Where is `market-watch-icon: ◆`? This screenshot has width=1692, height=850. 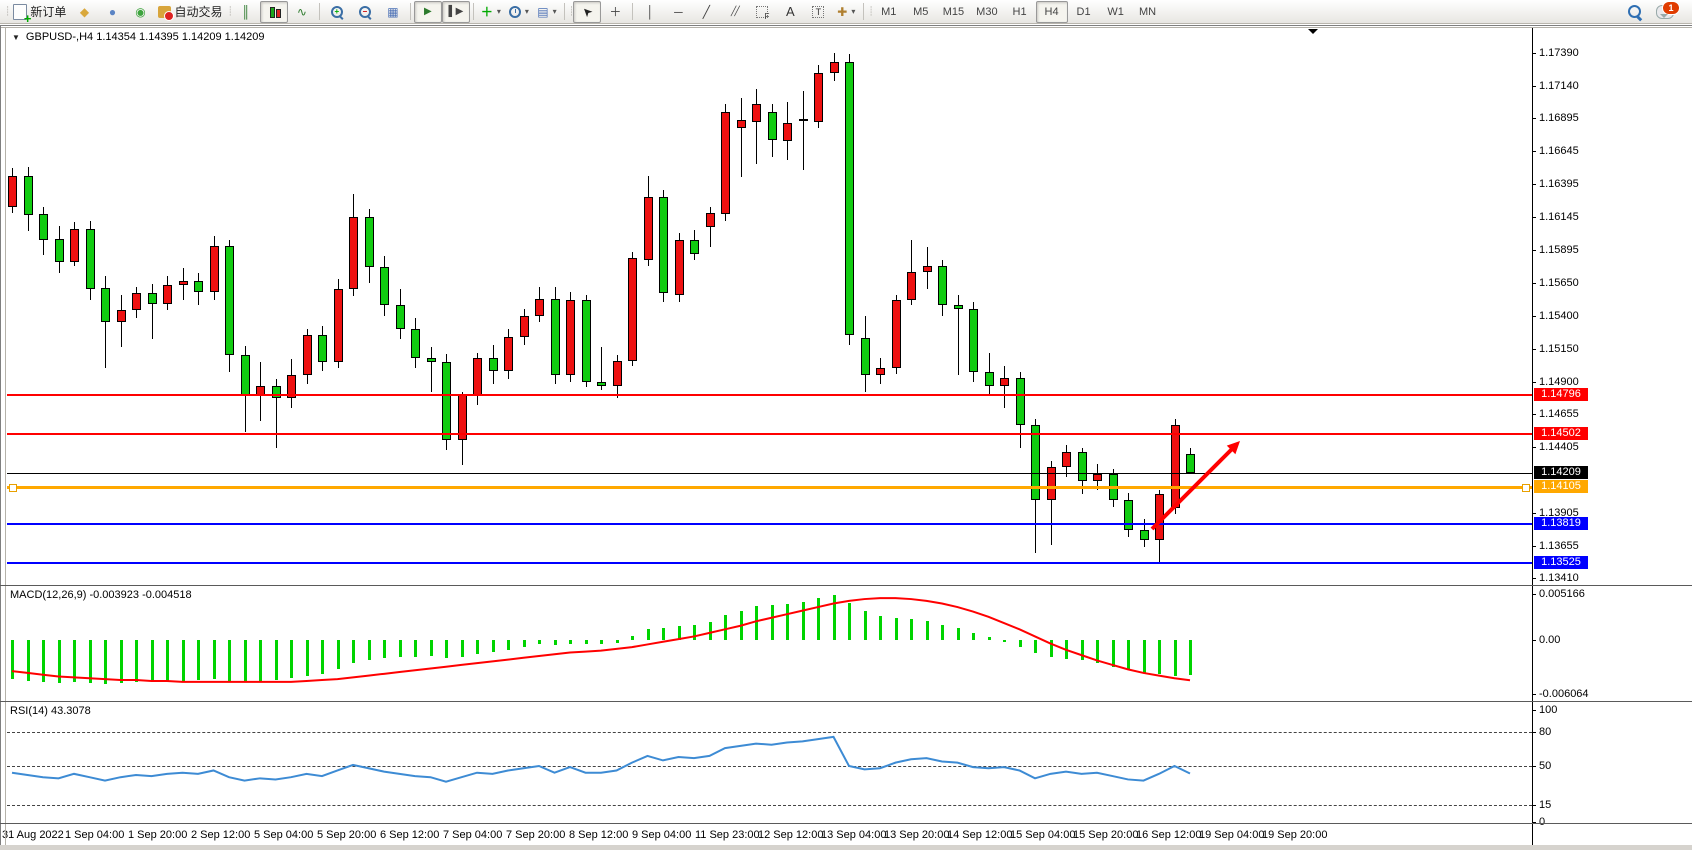 market-watch-icon: ◆ is located at coordinates (84, 11).